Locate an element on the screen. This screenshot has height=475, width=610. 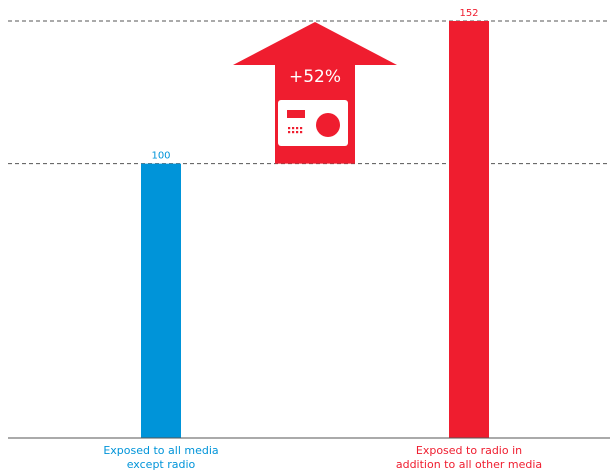
up-arrow-icon is located at coordinates (315, 93).